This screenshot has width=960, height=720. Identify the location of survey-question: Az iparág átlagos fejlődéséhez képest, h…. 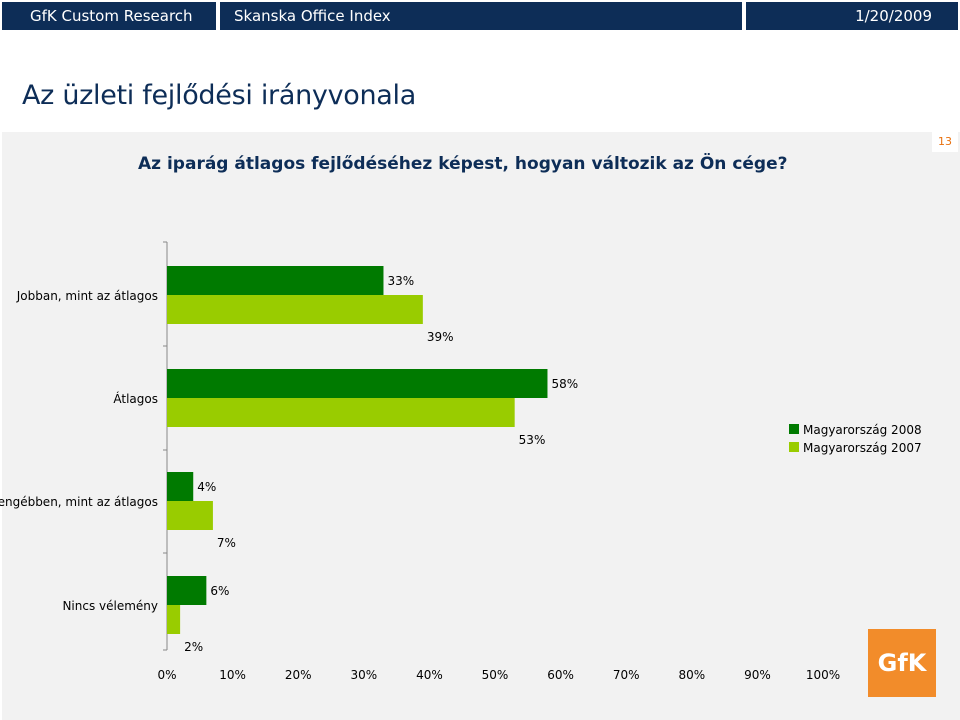
(463, 164).